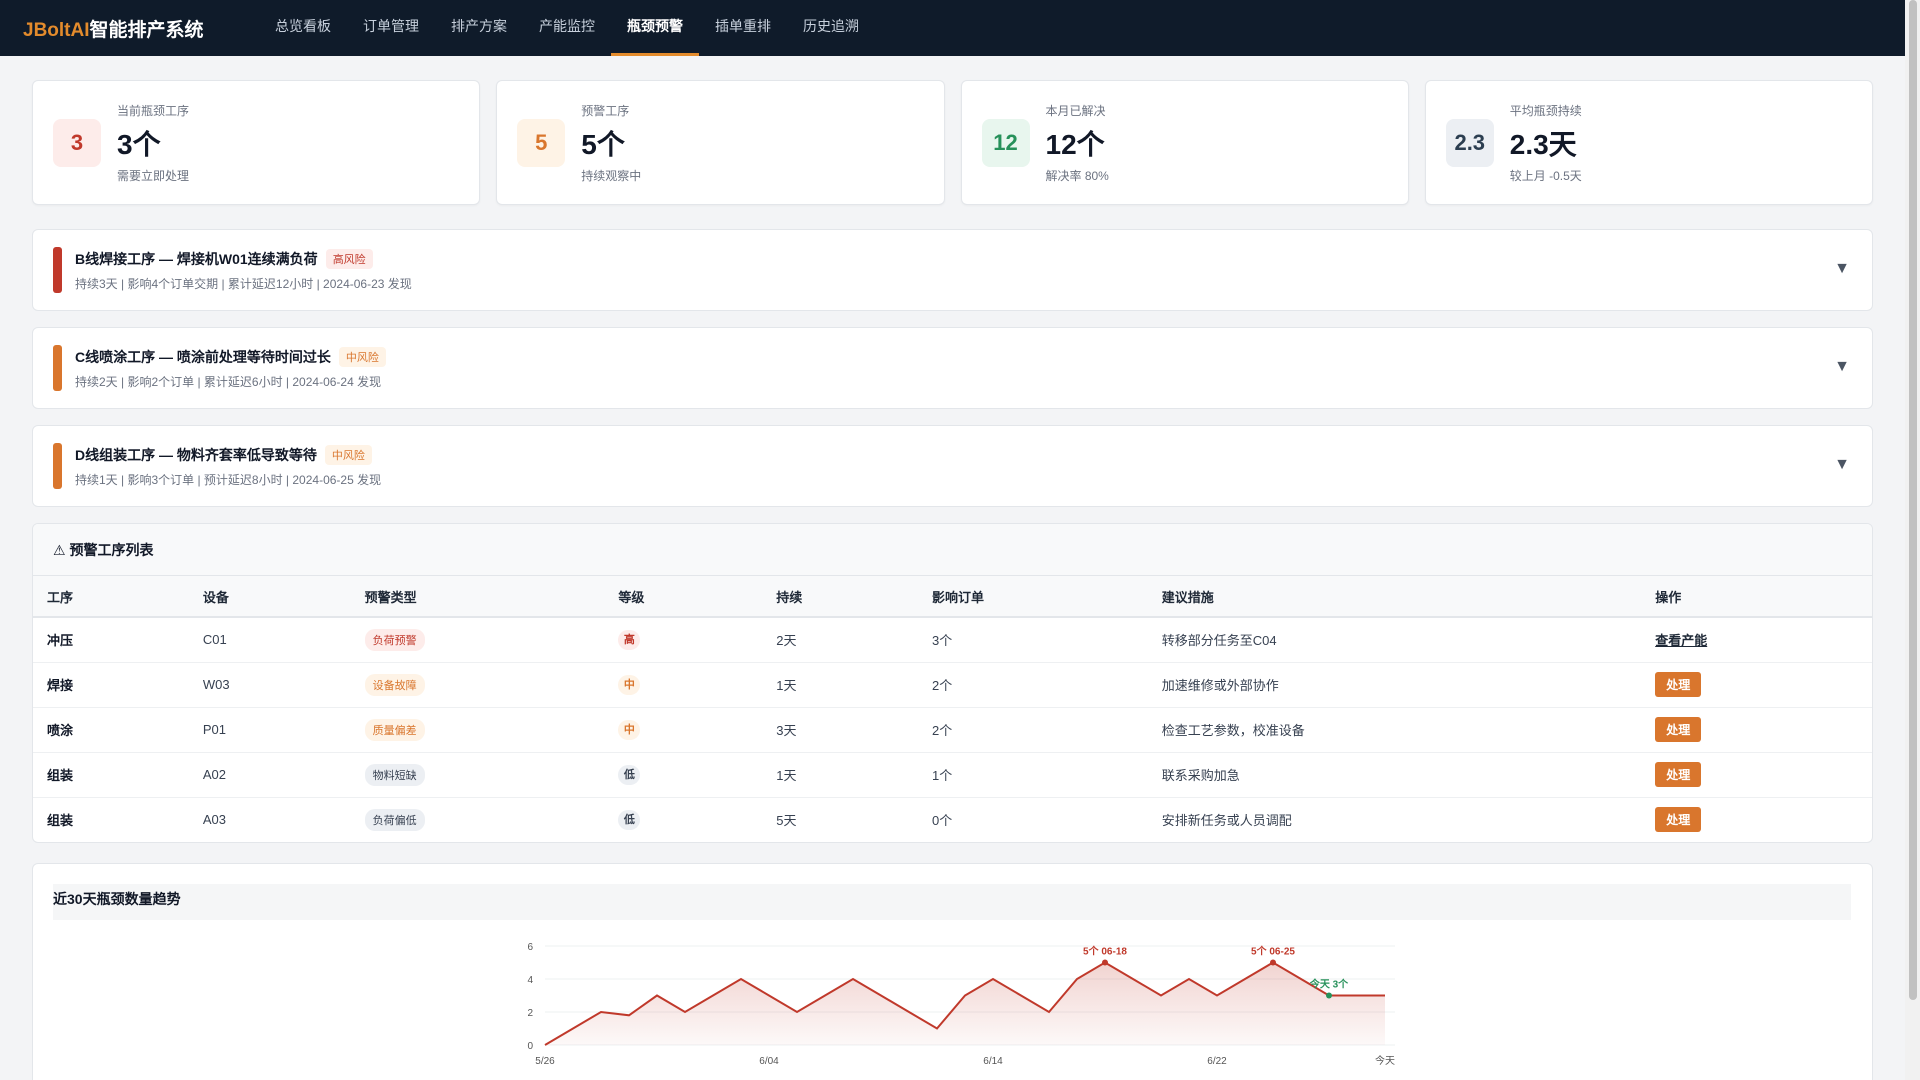 Image resolution: width=1920 pixels, height=1080 pixels. I want to click on stat-sub: 需要立即处理, so click(153, 175).